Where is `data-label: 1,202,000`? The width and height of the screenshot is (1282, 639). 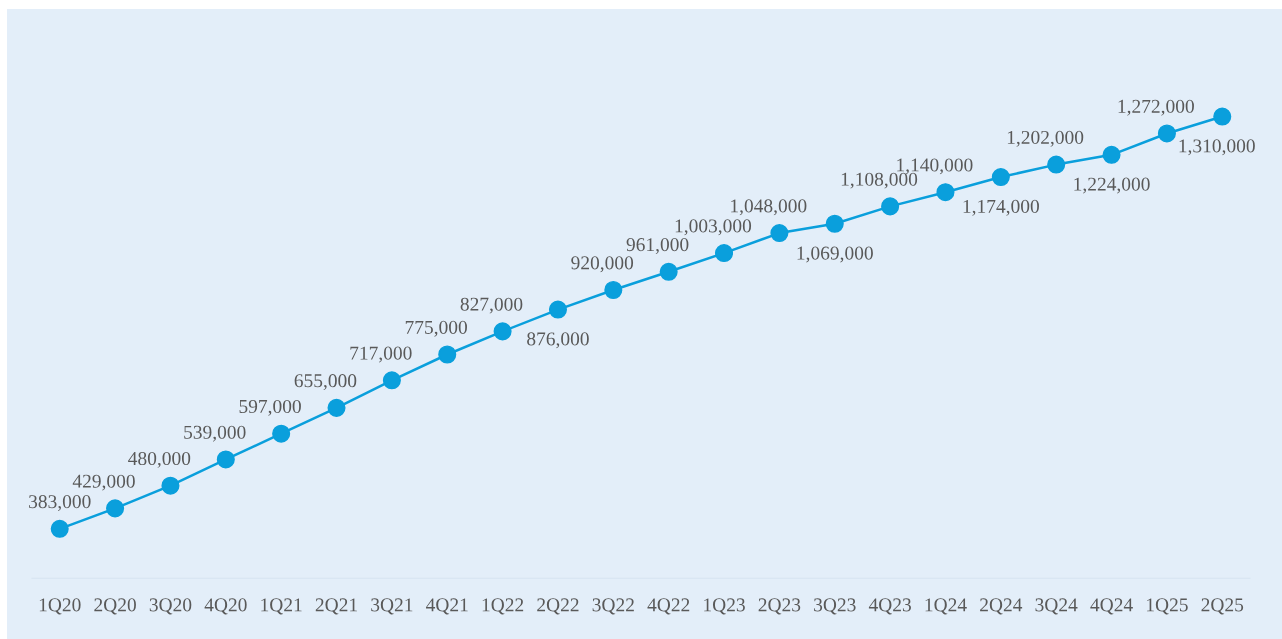 data-label: 1,202,000 is located at coordinates (1045, 138).